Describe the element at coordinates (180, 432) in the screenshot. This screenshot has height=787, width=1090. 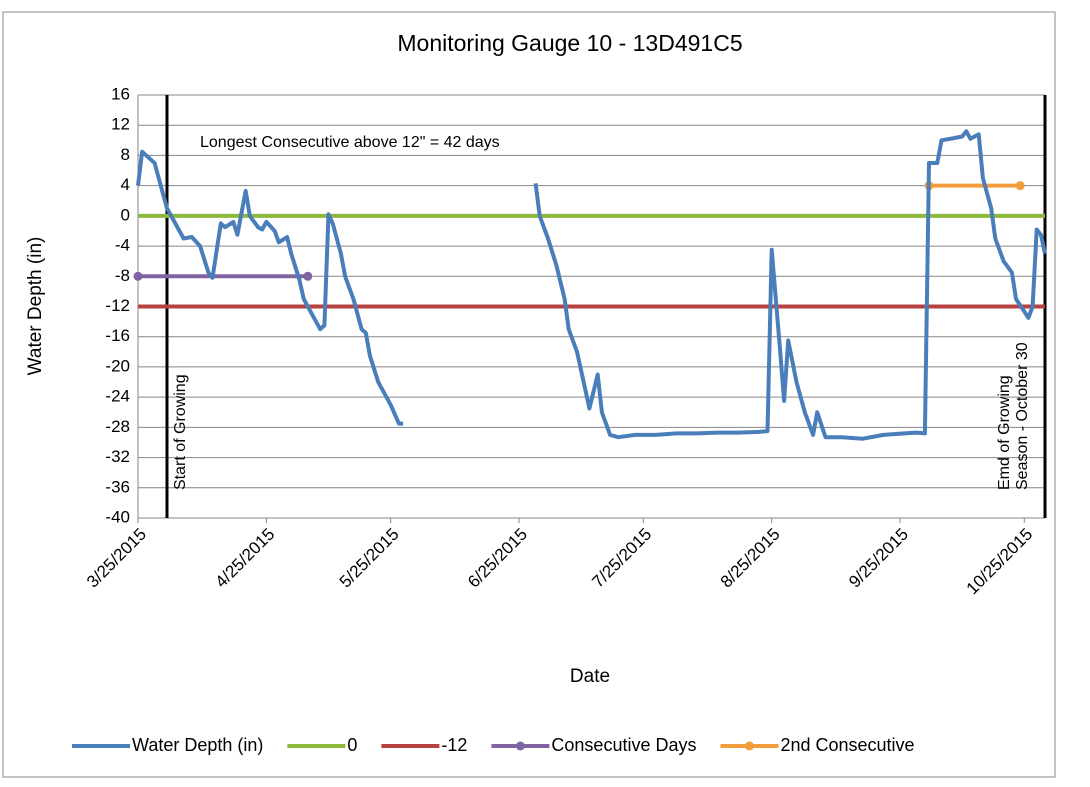
I see `reference-label: Start of Growing` at that location.